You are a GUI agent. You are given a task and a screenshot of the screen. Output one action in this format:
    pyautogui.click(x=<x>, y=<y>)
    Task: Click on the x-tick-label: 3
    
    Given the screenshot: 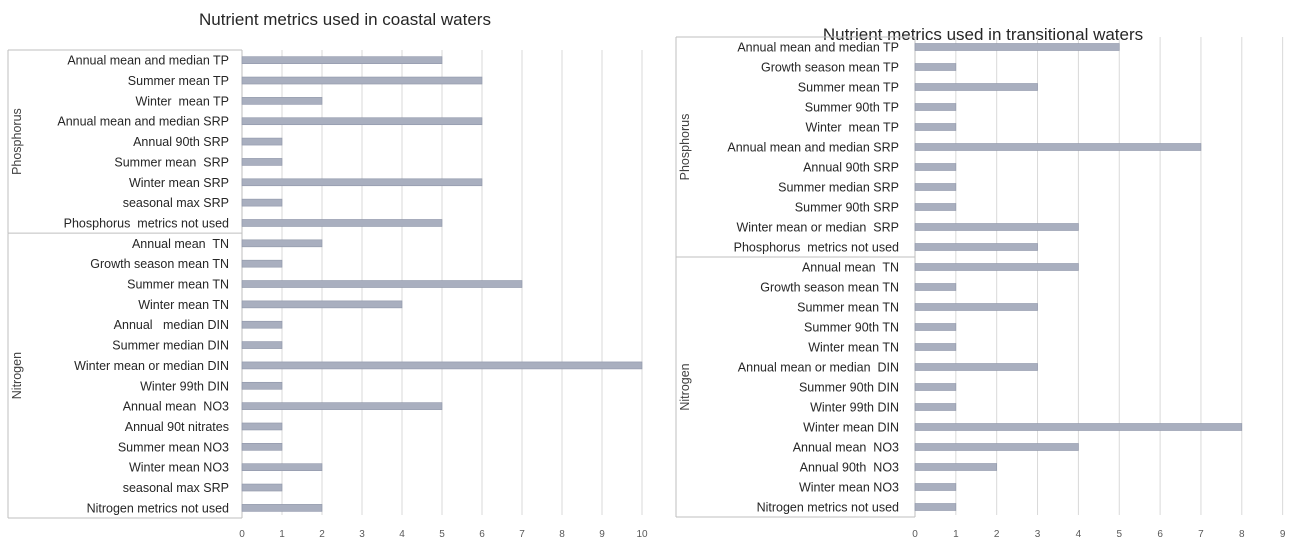 What is the action you would take?
    pyautogui.click(x=362, y=534)
    